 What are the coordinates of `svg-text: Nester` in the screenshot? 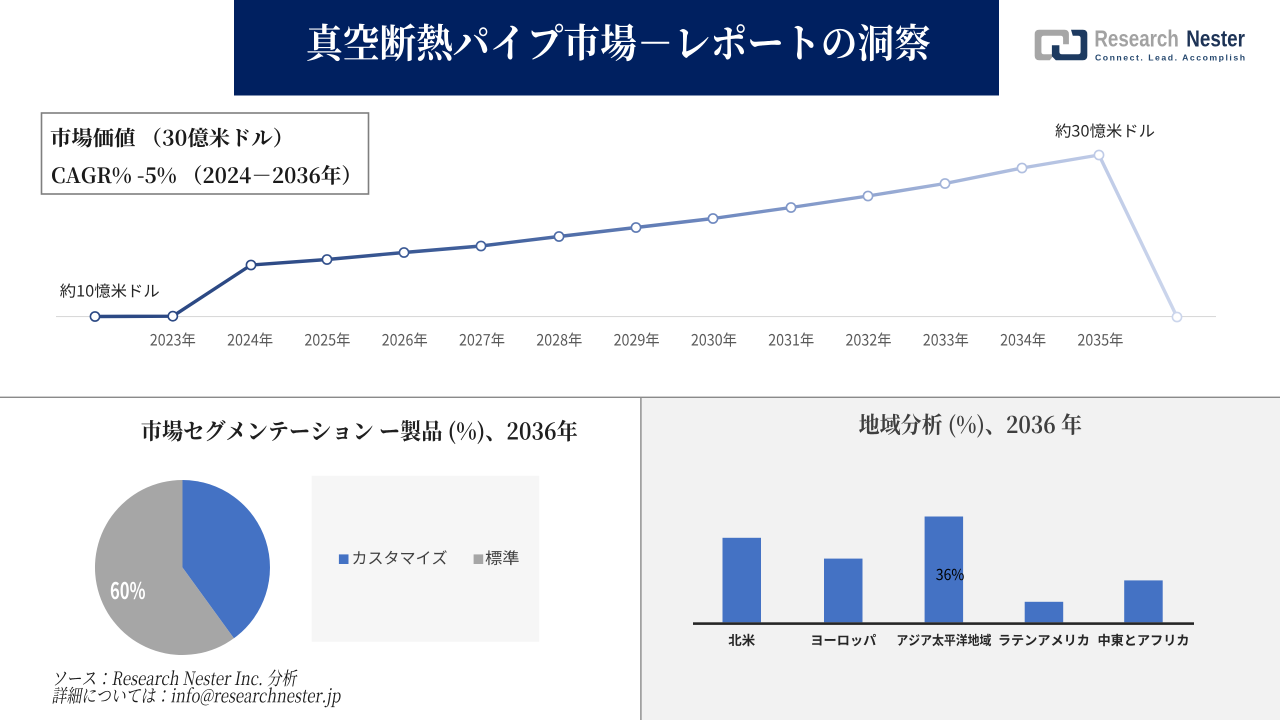 It's located at (1215, 39).